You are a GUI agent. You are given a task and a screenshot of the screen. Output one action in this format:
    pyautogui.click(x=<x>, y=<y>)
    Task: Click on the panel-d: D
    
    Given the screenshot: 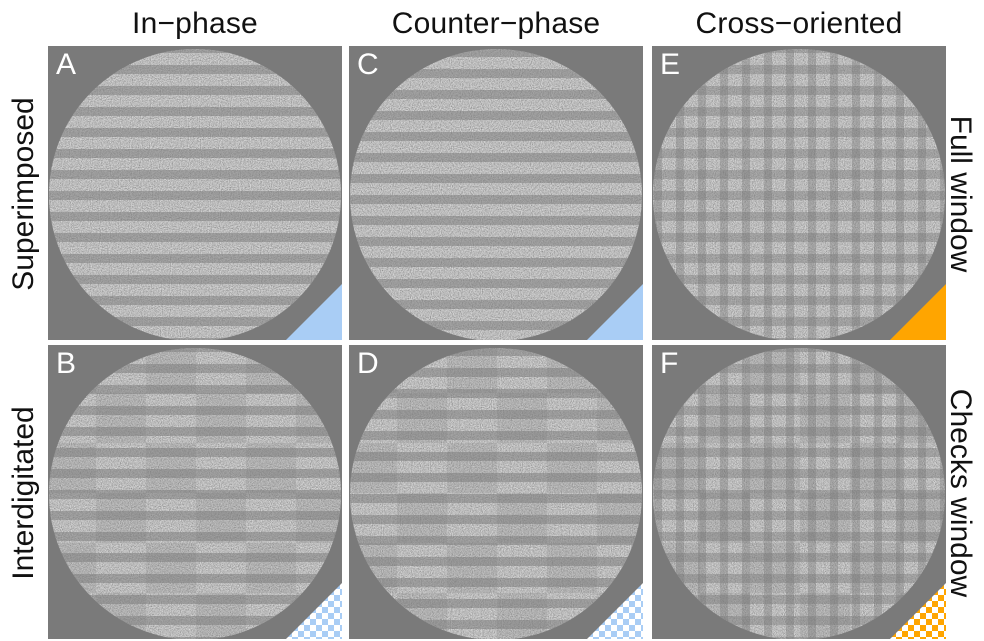 What is the action you would take?
    pyautogui.click(x=496, y=492)
    